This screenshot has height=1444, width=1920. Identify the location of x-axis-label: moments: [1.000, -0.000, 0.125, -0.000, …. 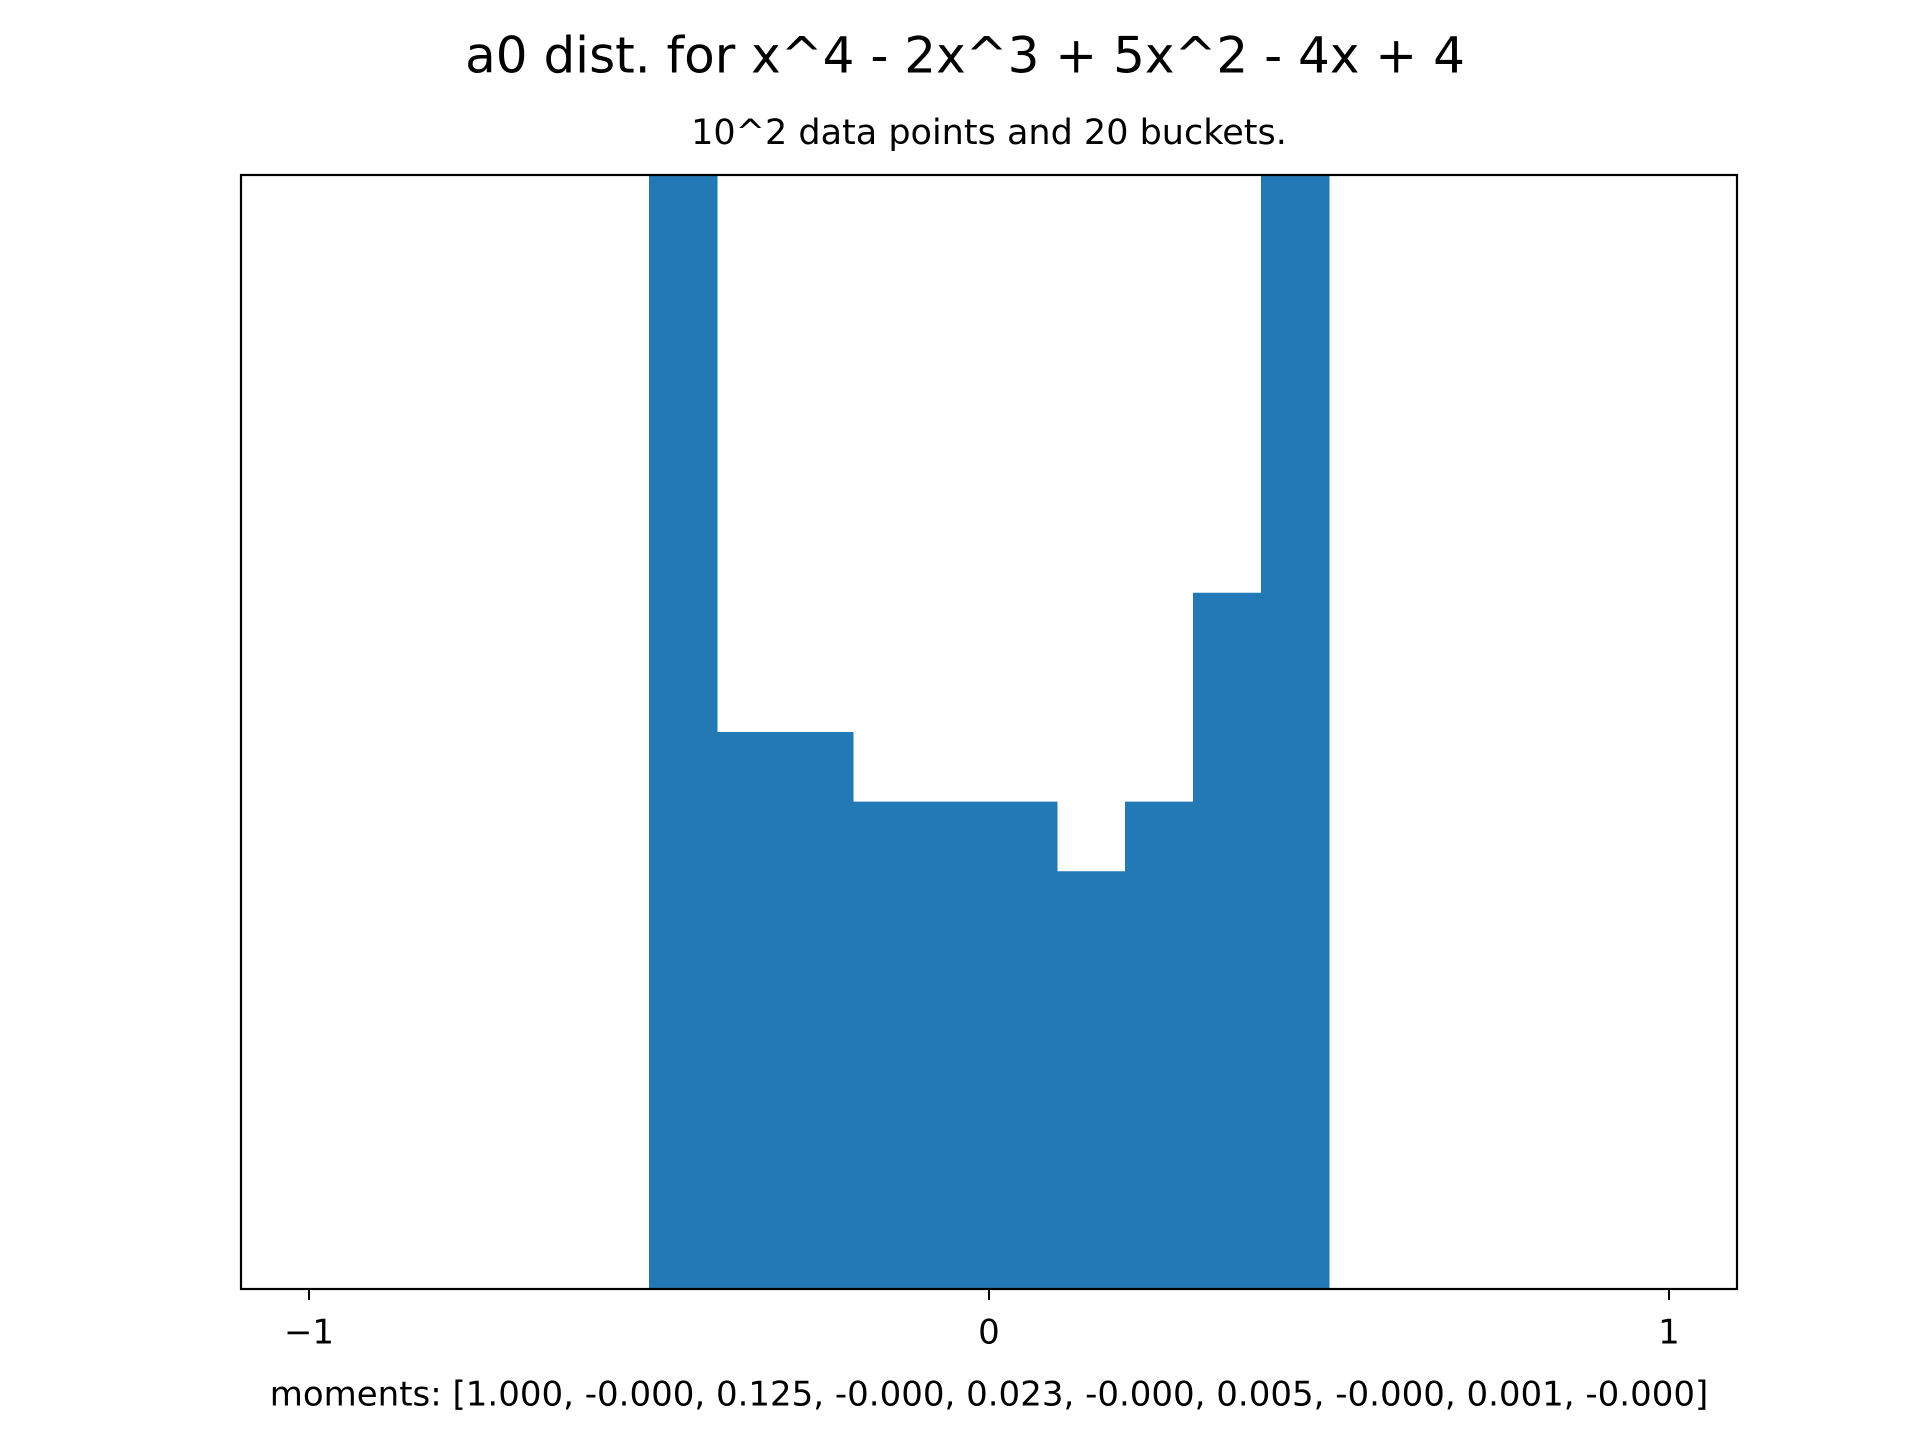
(989, 1395).